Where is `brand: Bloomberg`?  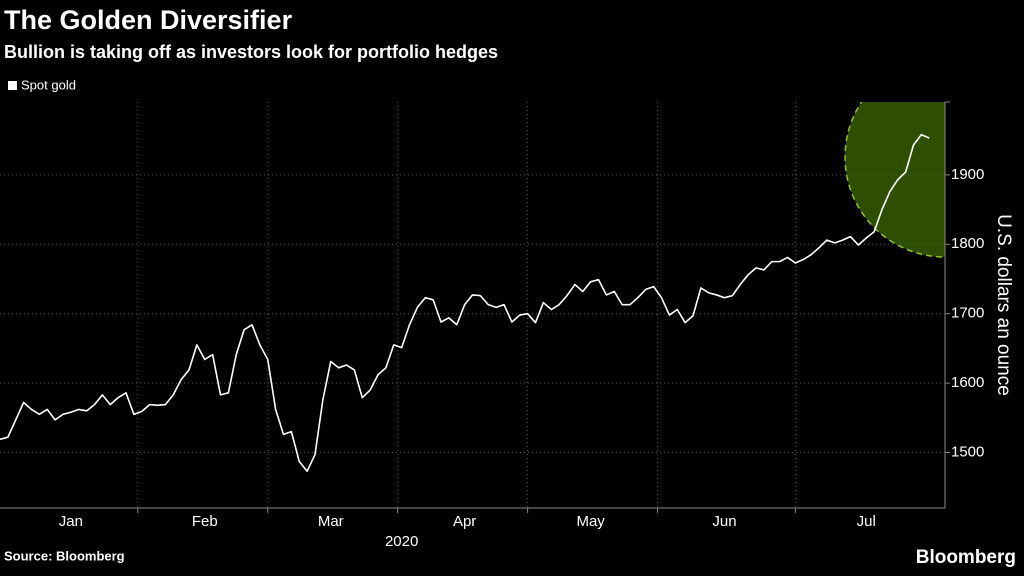
brand: Bloomberg is located at coordinates (966, 557).